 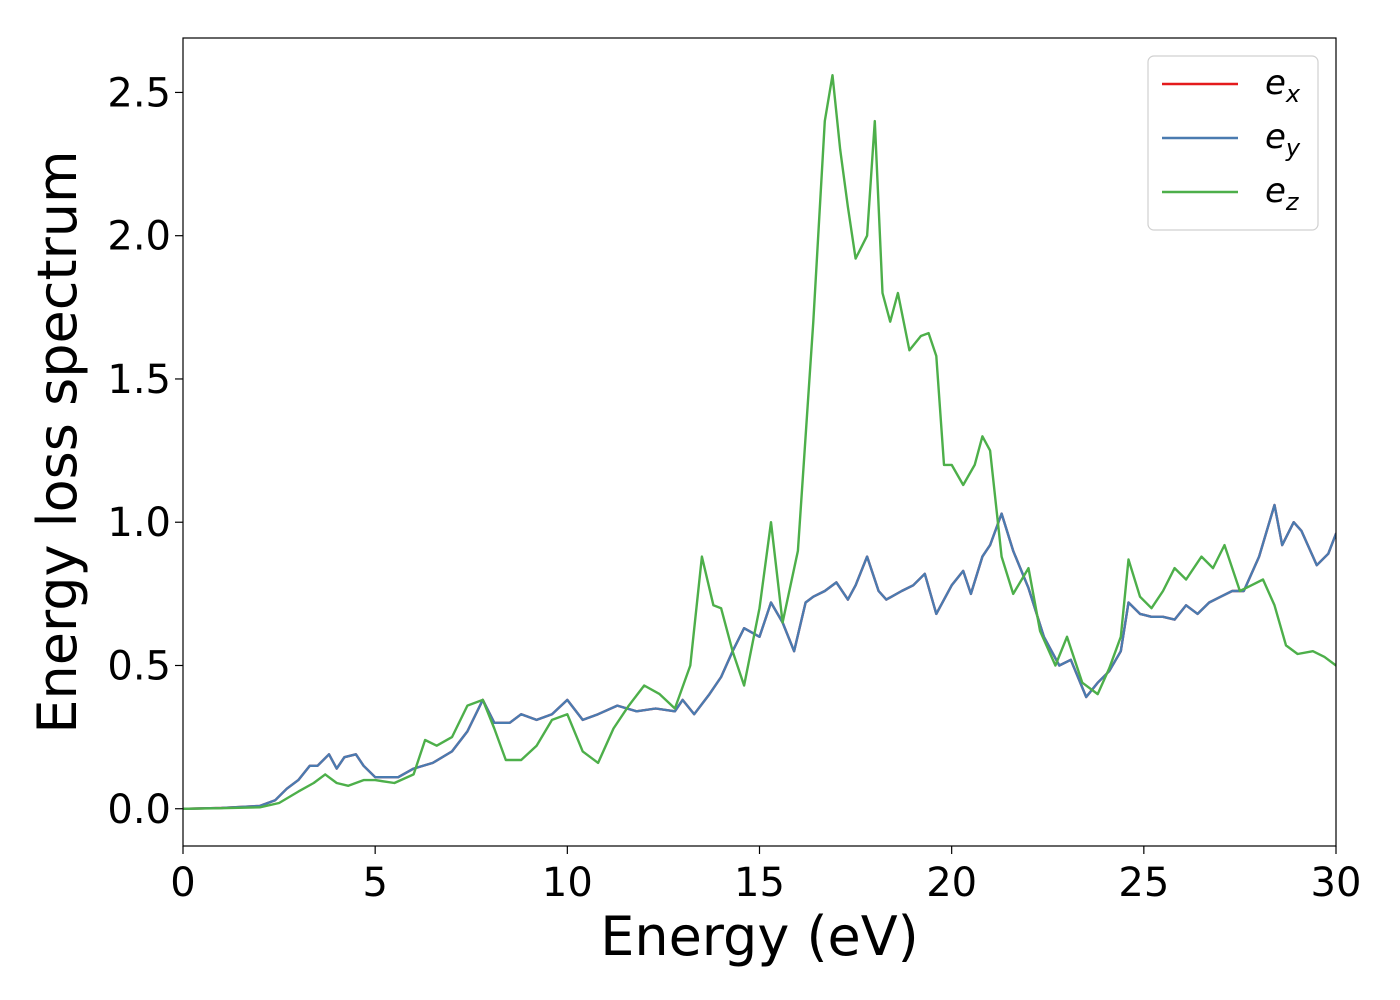 I want to click on y-tick-label: 0.5, so click(x=139, y=666).